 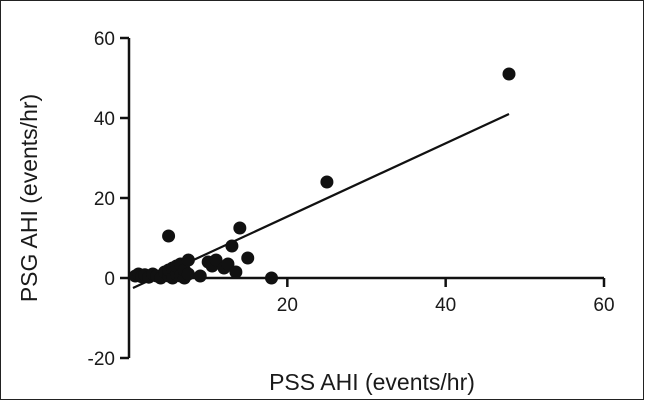 I want to click on y-tick-label: 40, so click(x=104, y=119).